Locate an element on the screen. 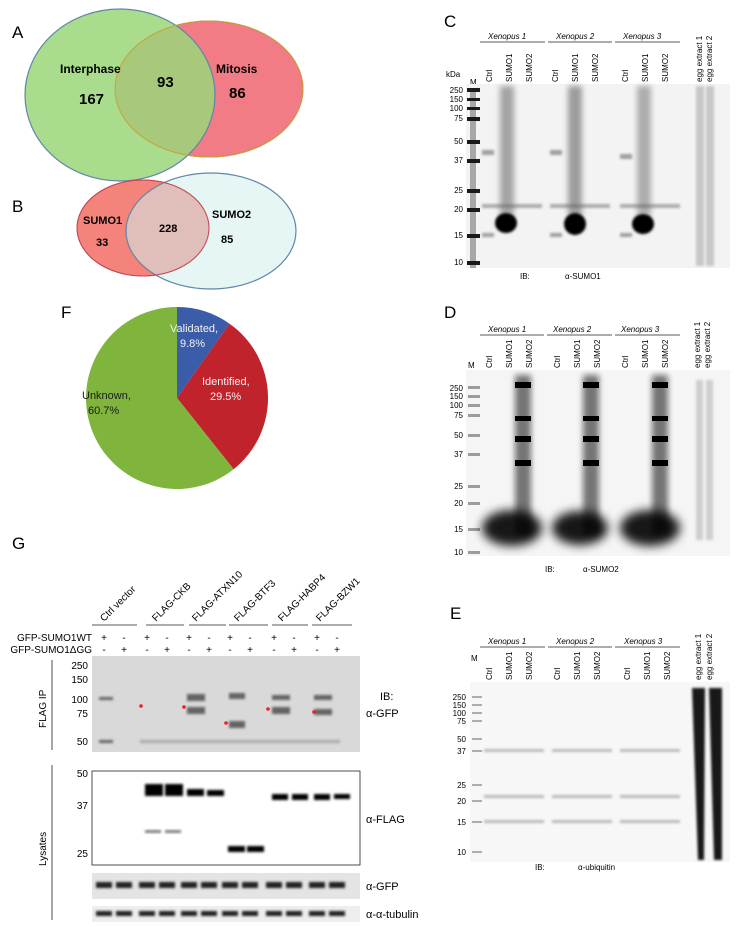 This screenshot has height=927, width=750. flag-ip-blot is located at coordinates (226, 704).